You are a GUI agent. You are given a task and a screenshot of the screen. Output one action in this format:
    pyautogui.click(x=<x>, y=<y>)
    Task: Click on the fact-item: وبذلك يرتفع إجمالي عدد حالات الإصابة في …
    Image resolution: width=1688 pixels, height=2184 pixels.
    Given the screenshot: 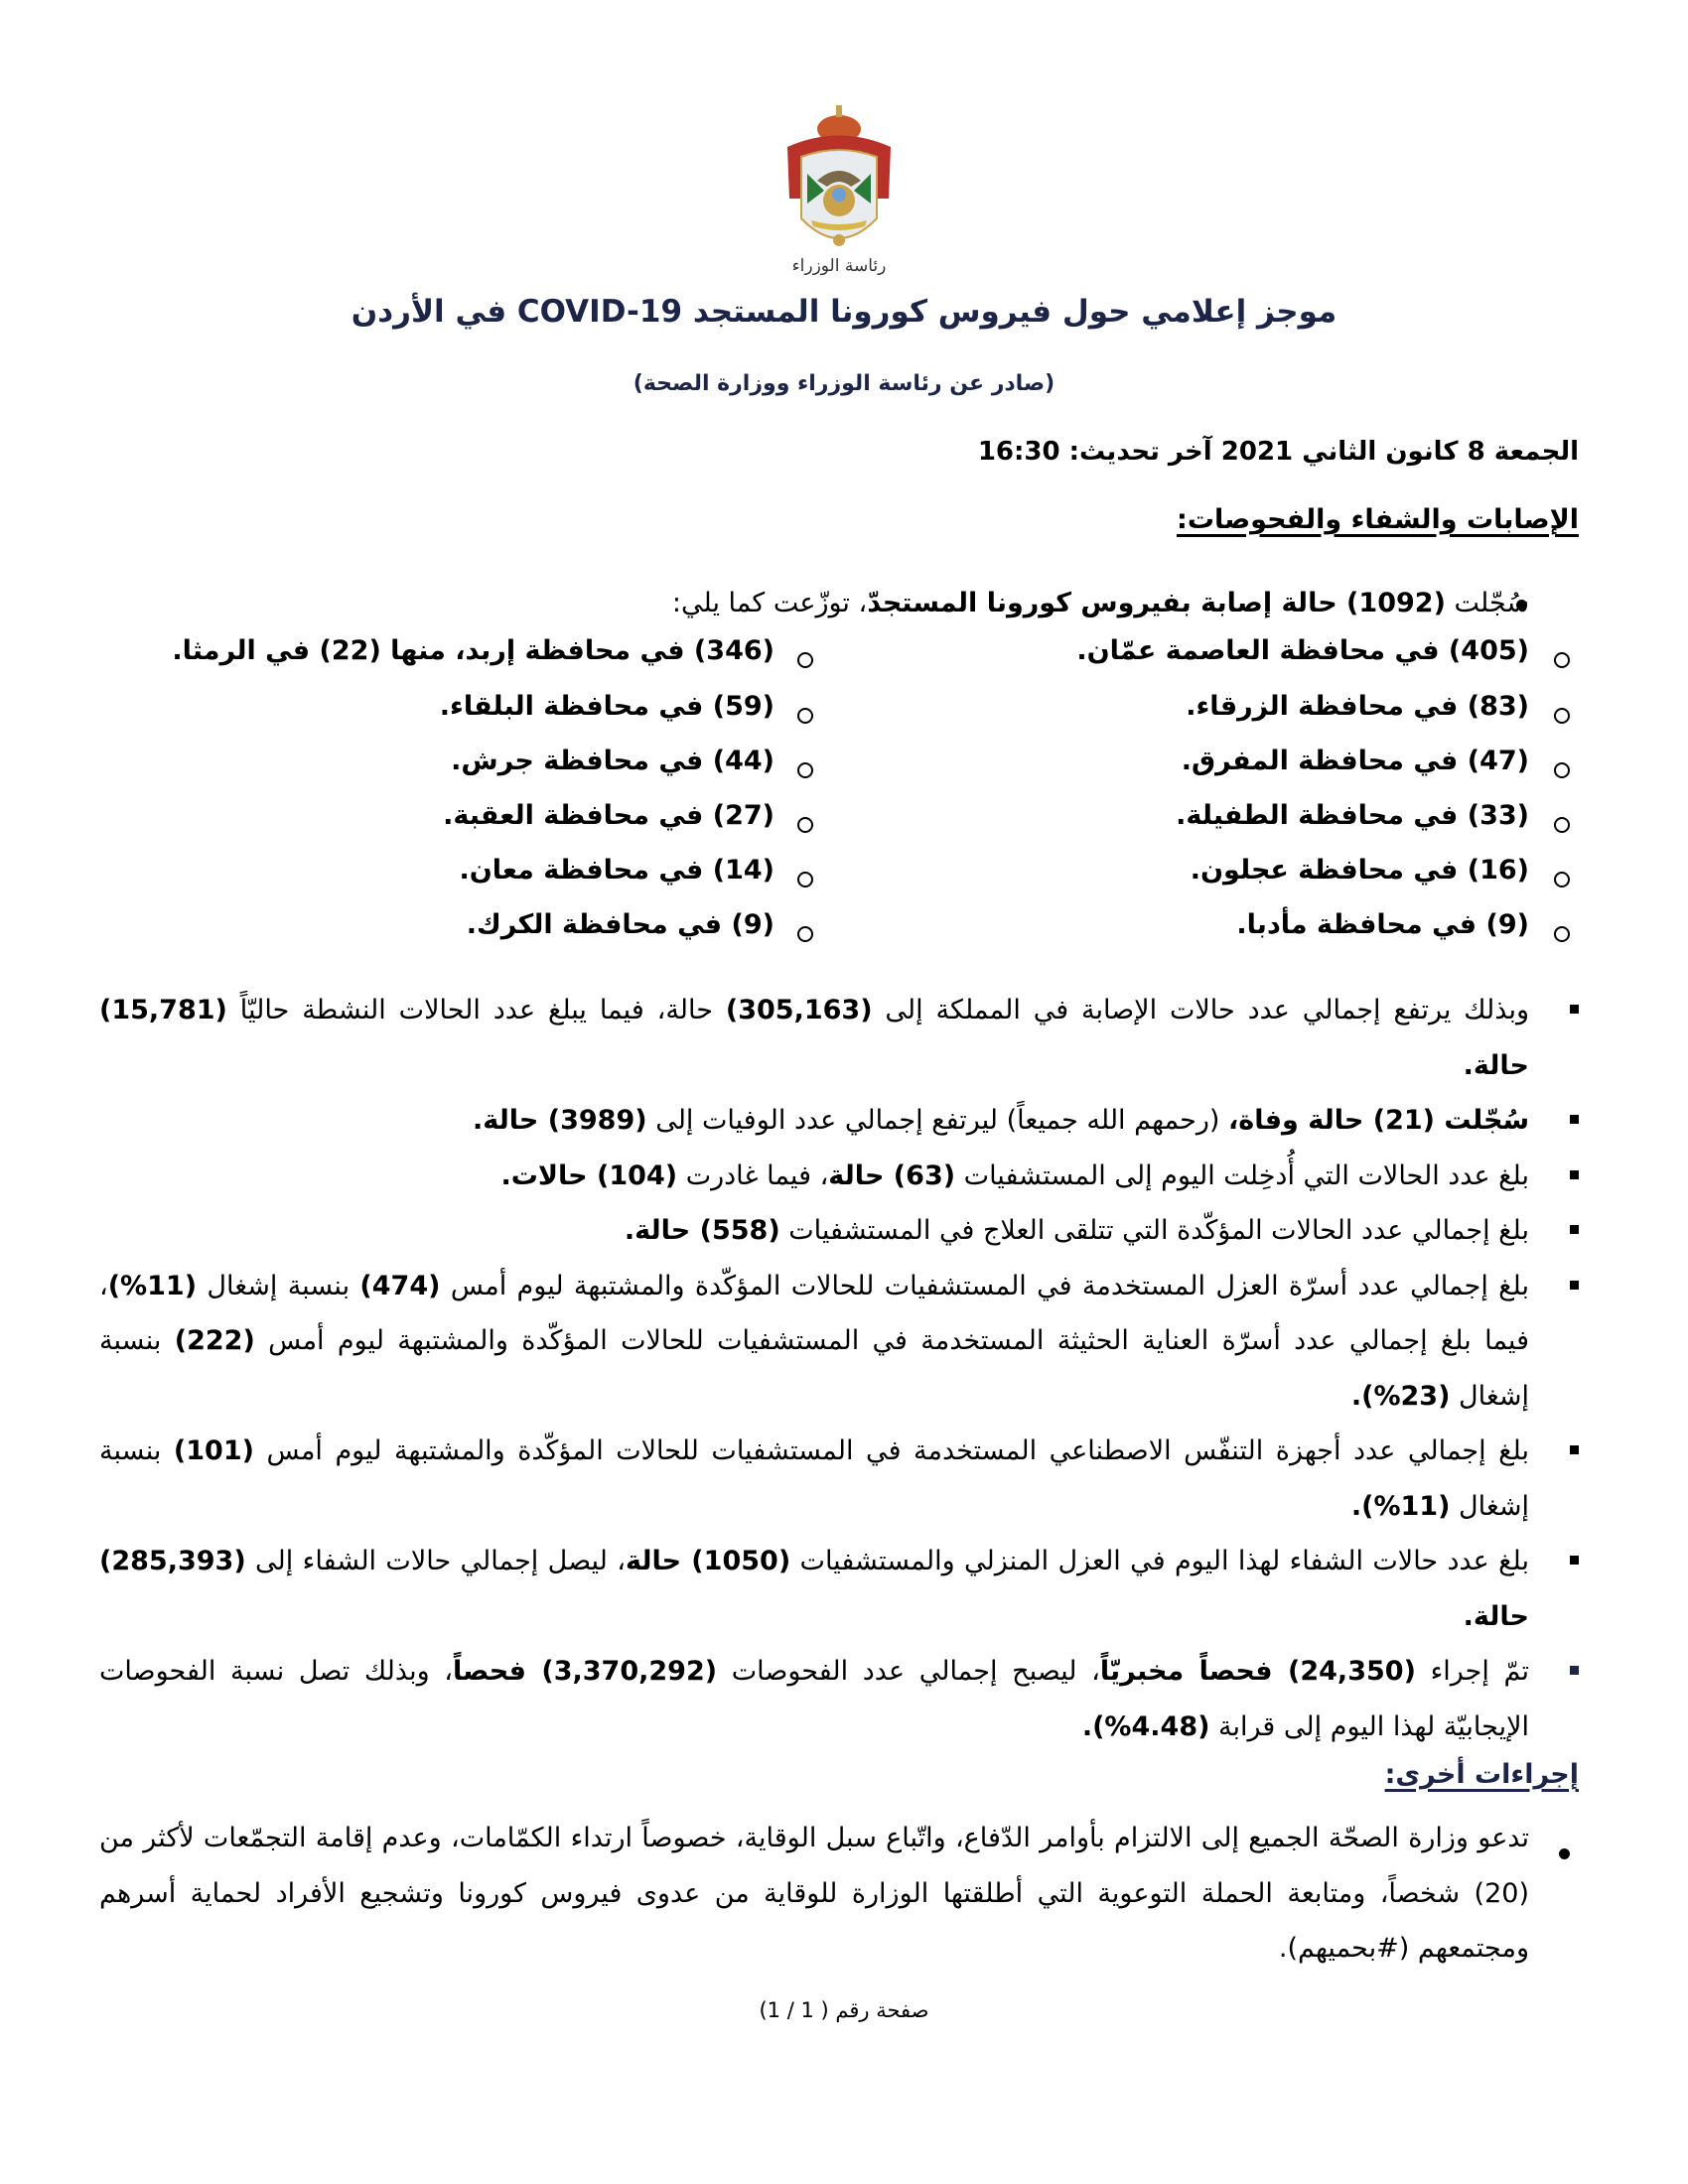 What is the action you would take?
    pyautogui.click(x=839, y=1038)
    